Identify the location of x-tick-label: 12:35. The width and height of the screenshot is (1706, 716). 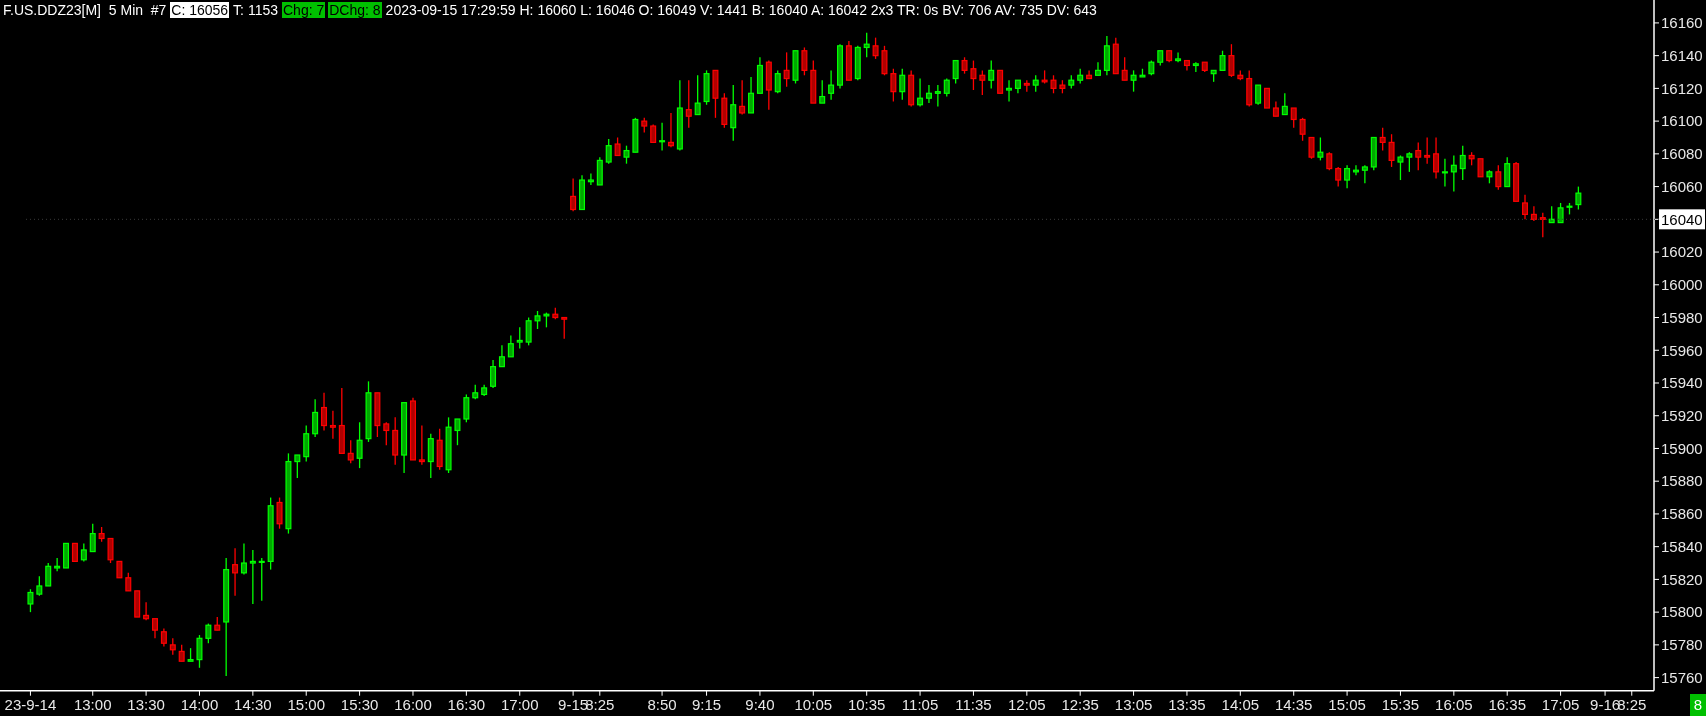
(1080, 704).